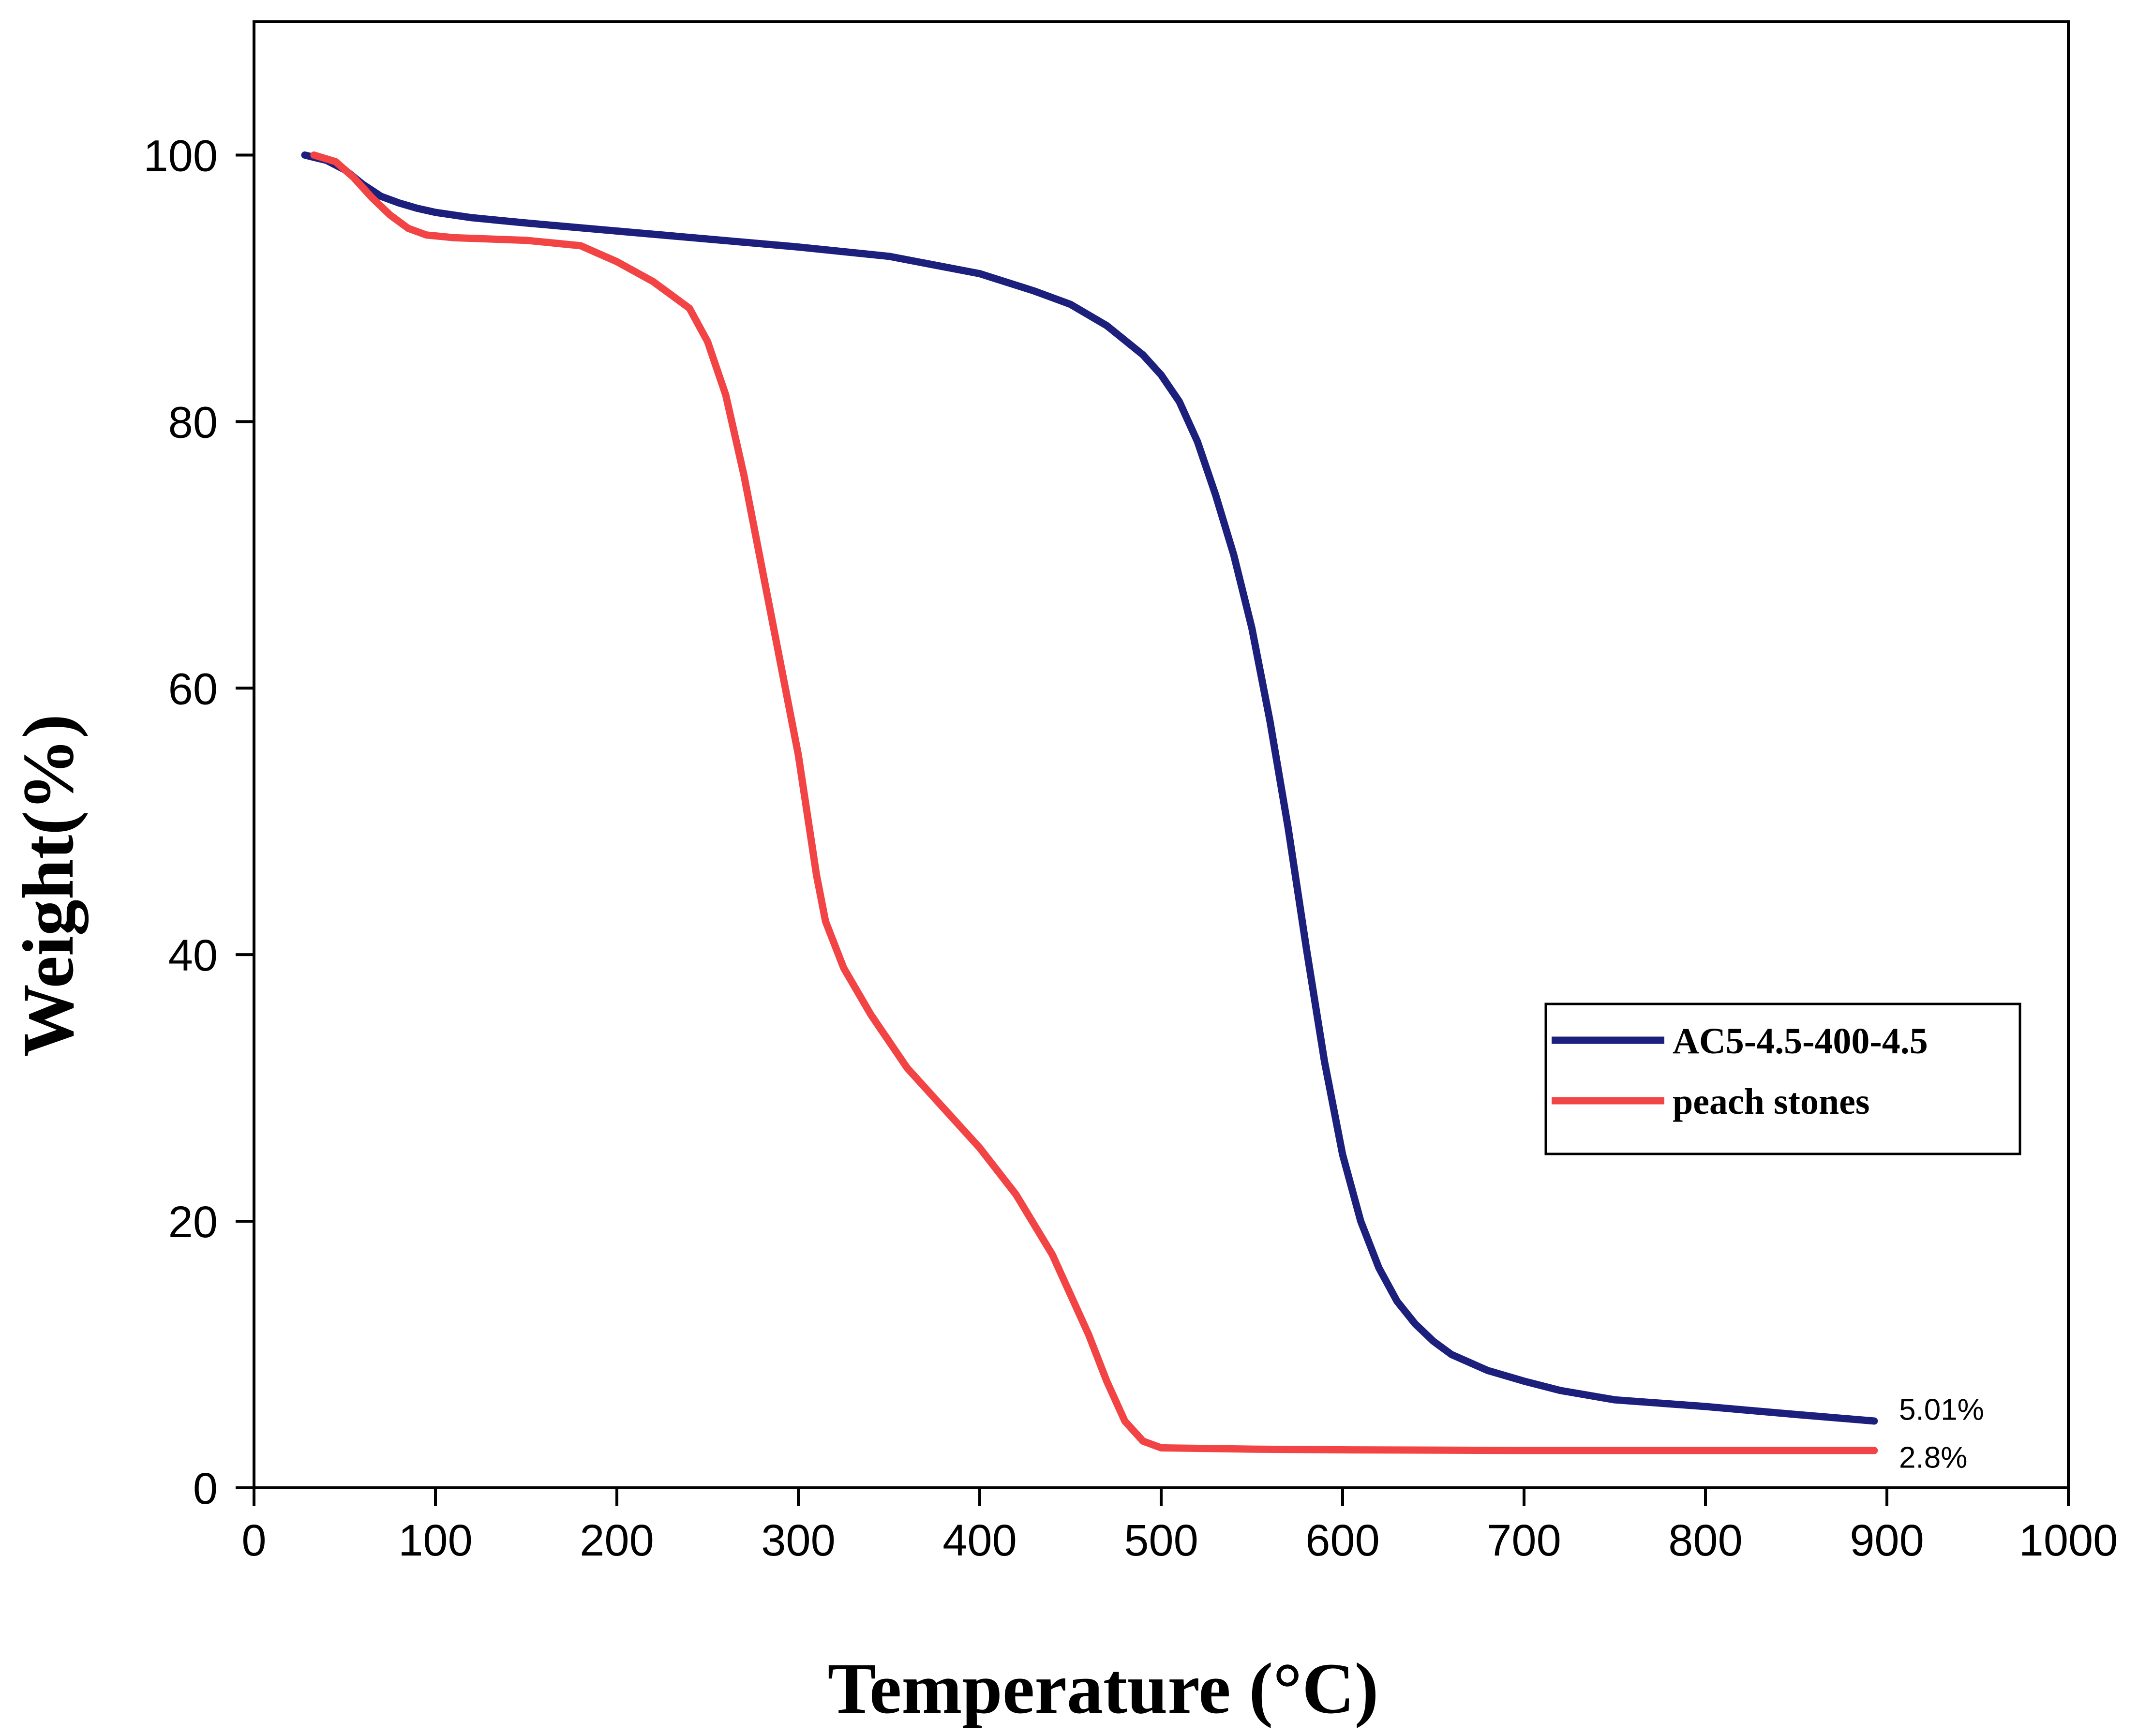 The width and height of the screenshot is (2153, 1736). What do you see at coordinates (1705, 1540) in the screenshot?
I see `x-tick-label: 800` at bounding box center [1705, 1540].